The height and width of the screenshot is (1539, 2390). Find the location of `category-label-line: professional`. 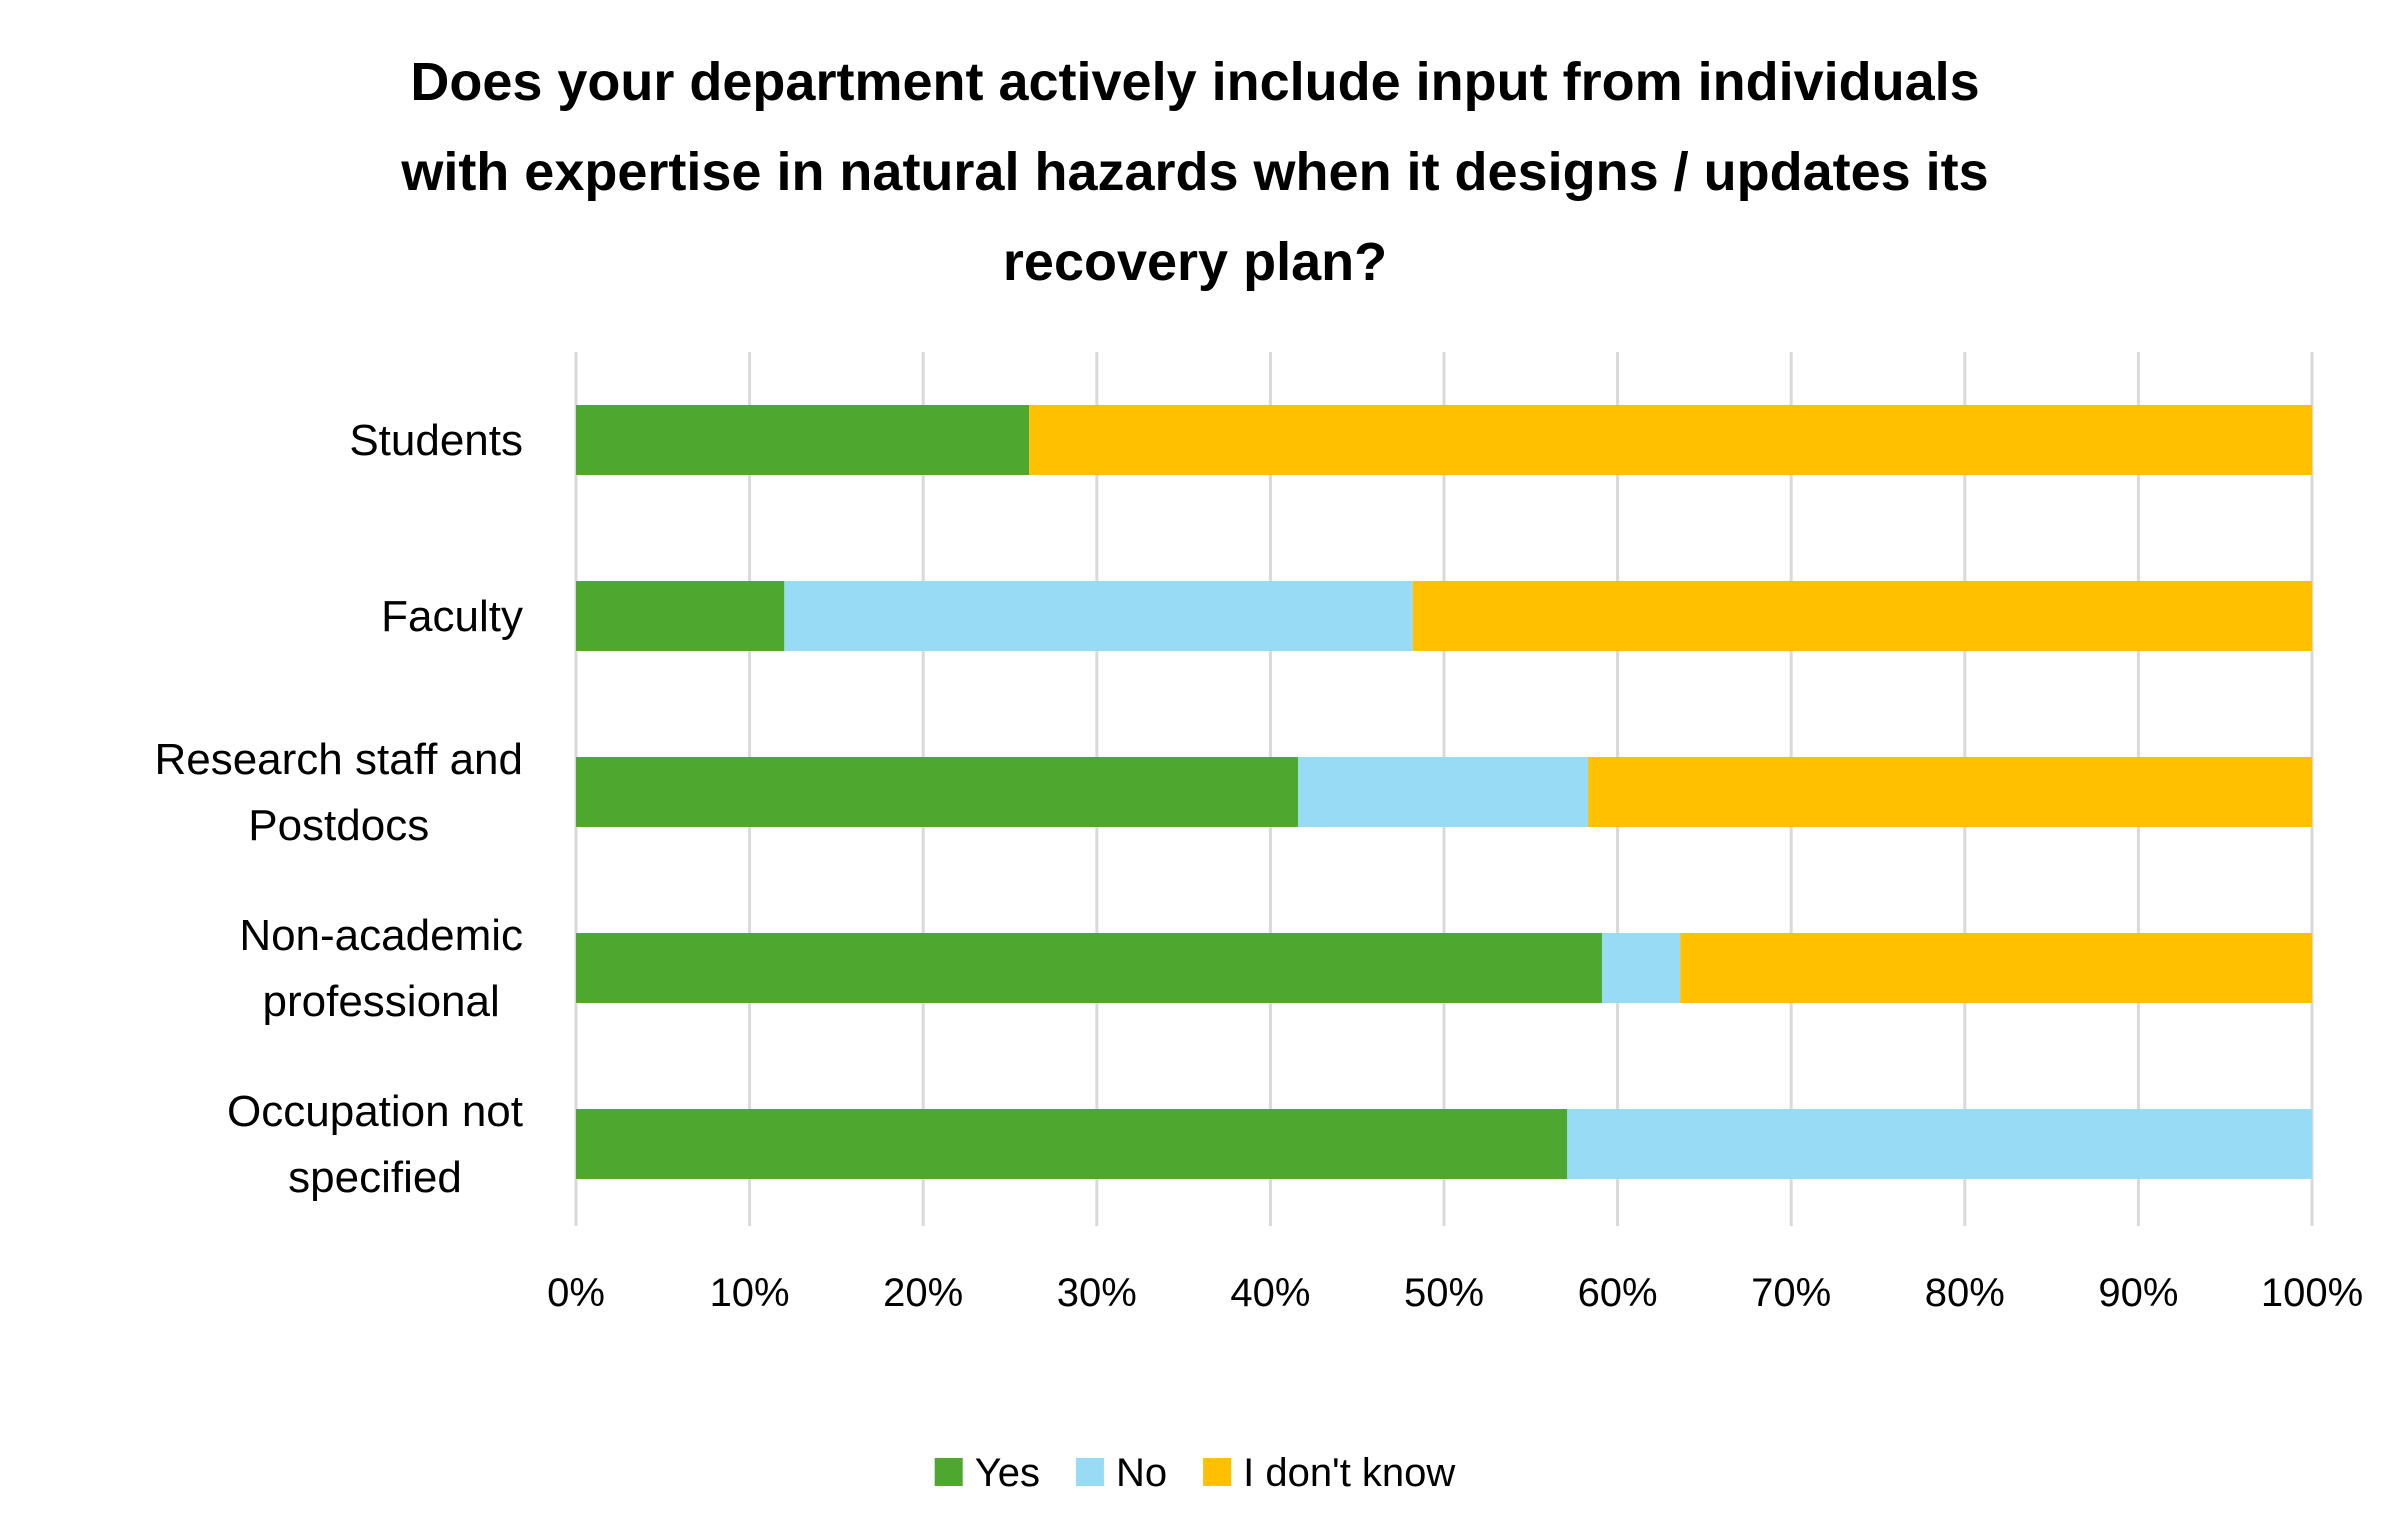

category-label-line: professional is located at coordinates (381, 1001).